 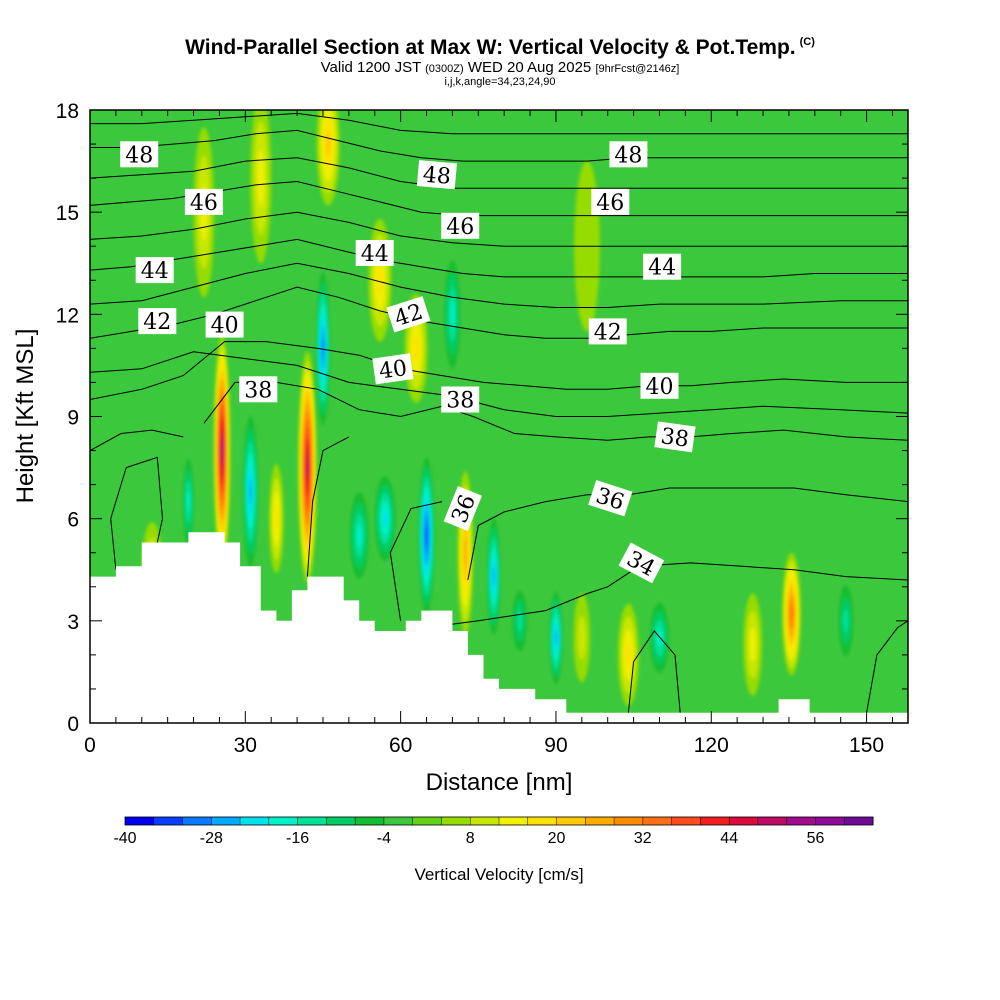 I want to click on contour-label-44: 44, so click(x=374, y=253).